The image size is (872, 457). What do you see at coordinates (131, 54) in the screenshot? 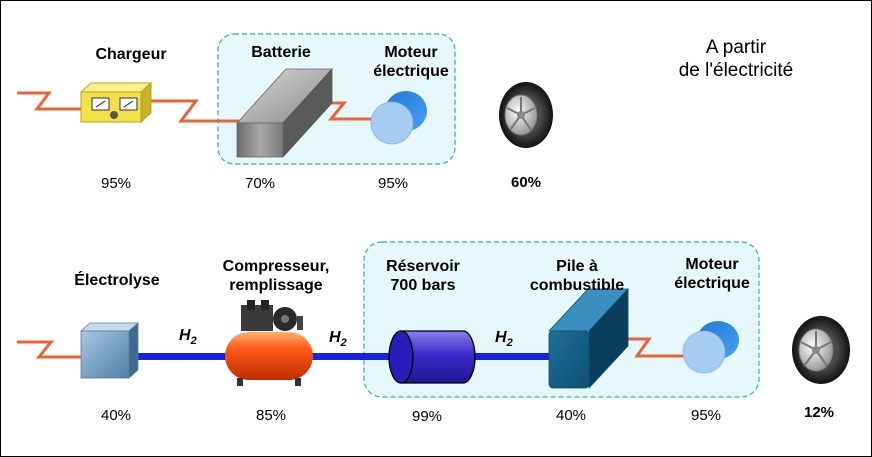
I see `charger-label: Chargeur` at bounding box center [131, 54].